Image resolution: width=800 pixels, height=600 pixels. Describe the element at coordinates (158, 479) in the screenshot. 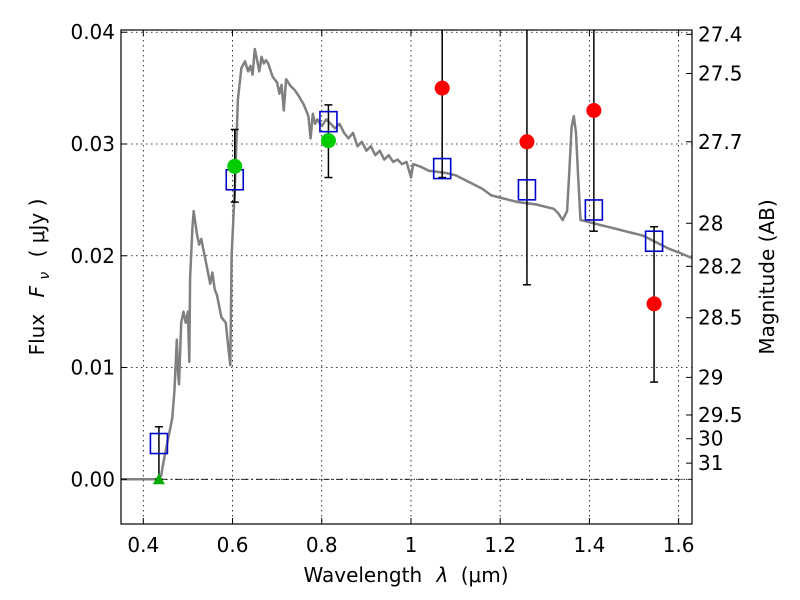

I see `upper-limit-triangle` at that location.